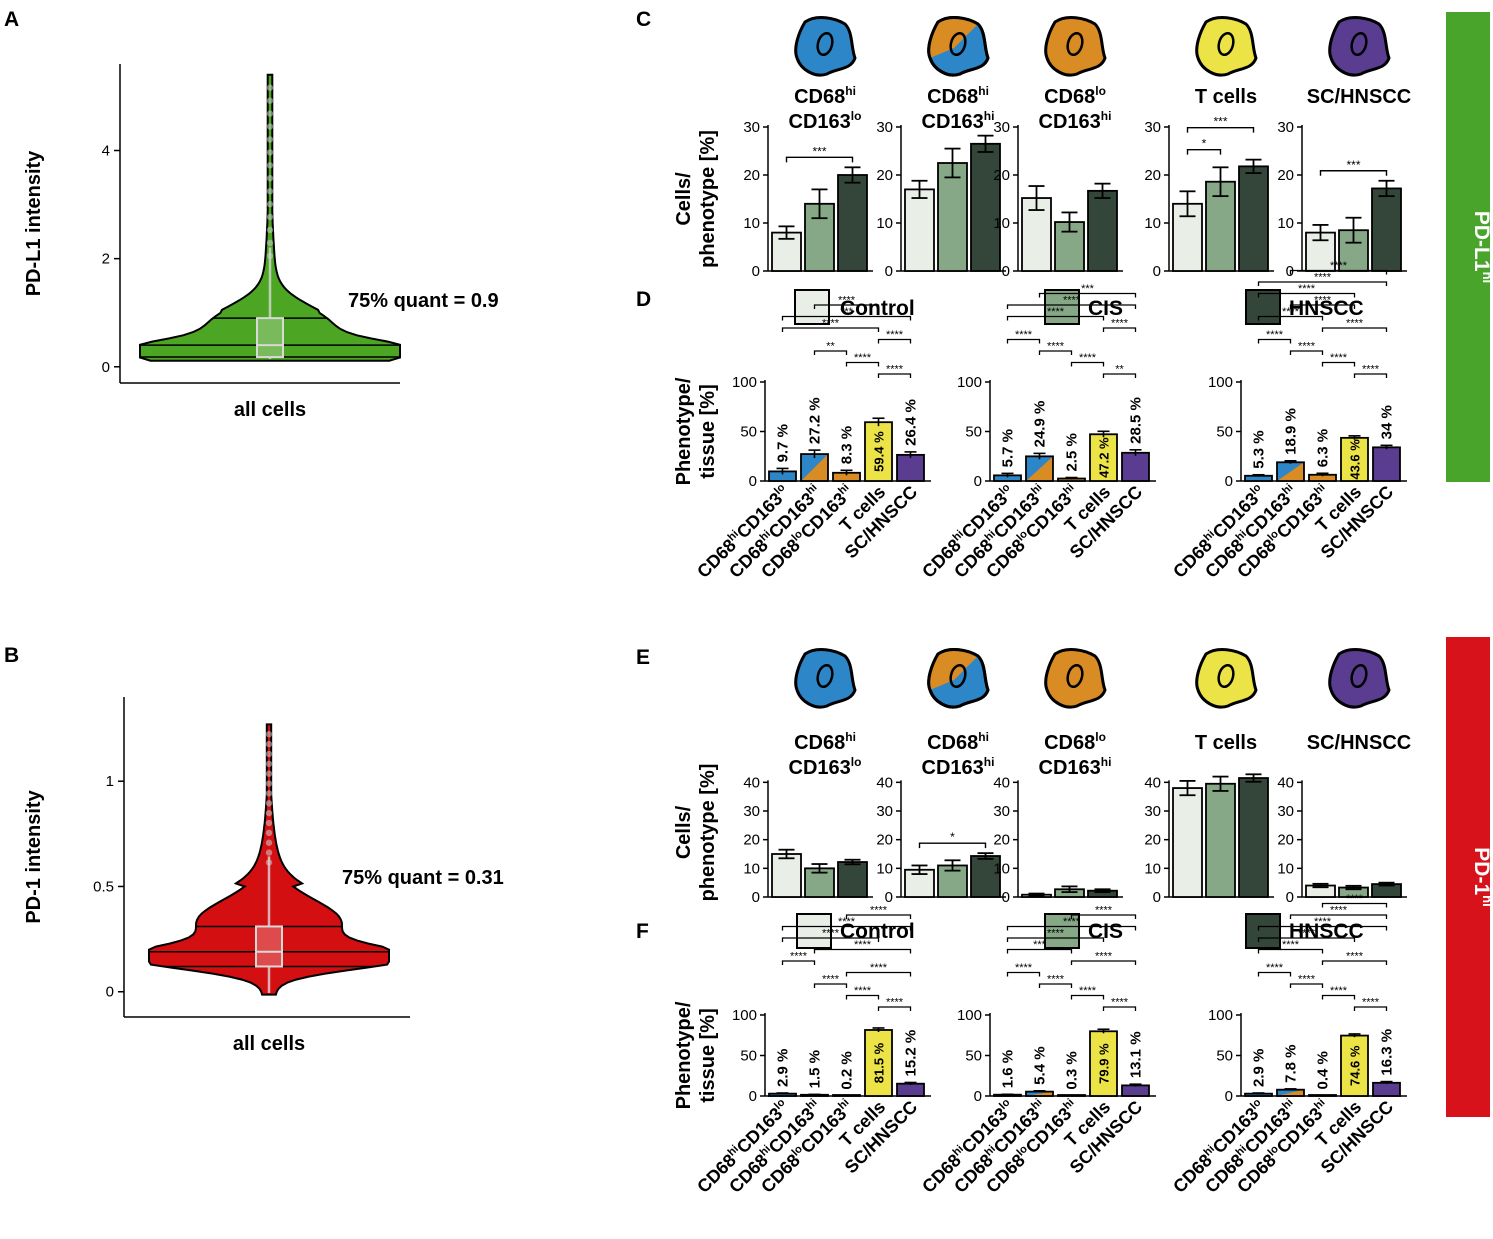 The width and height of the screenshot is (1493, 1239). I want to click on value-label: 81.5 %, so click(879, 1062).